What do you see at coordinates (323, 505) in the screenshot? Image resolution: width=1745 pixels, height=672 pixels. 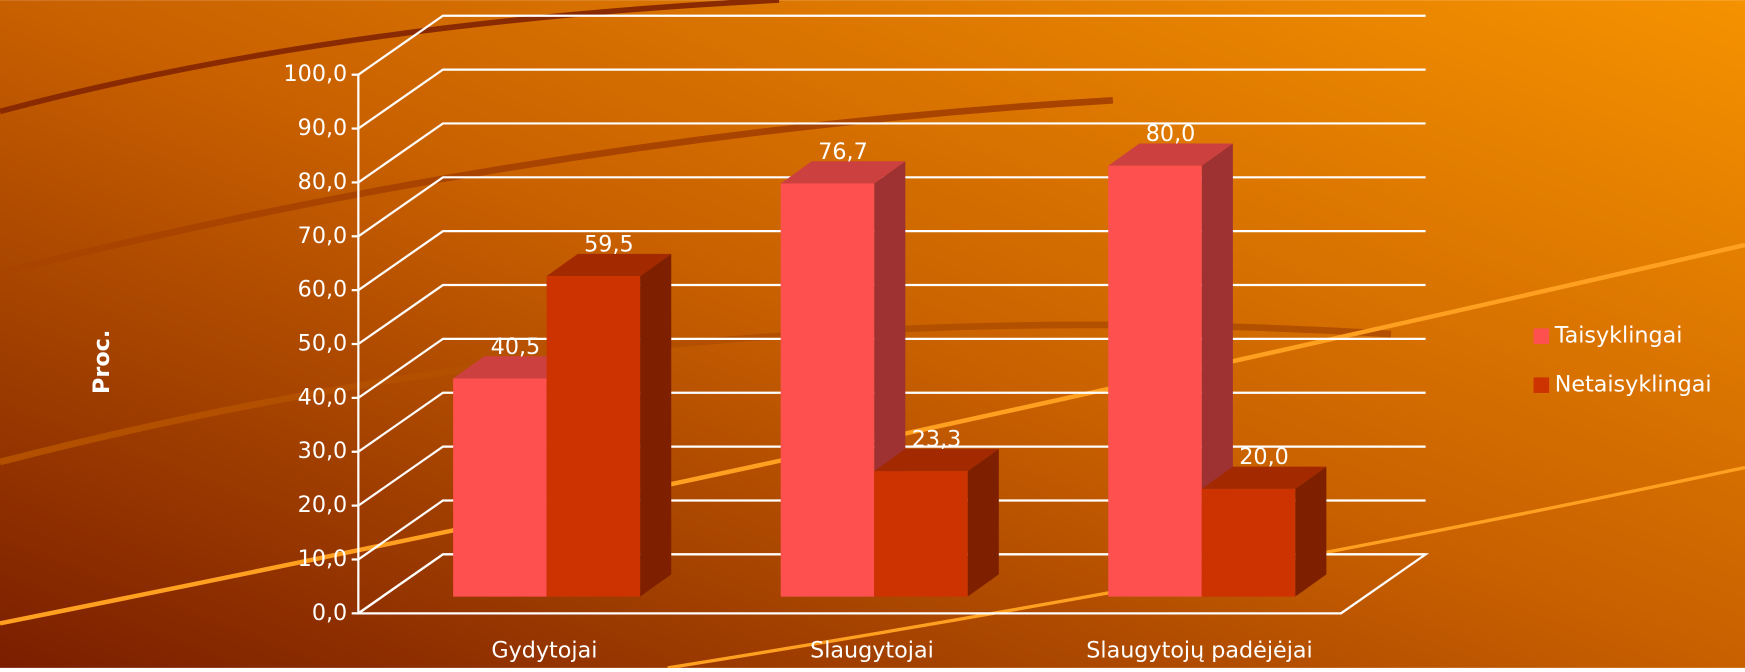 I see `y-tick-label: 20,0` at bounding box center [323, 505].